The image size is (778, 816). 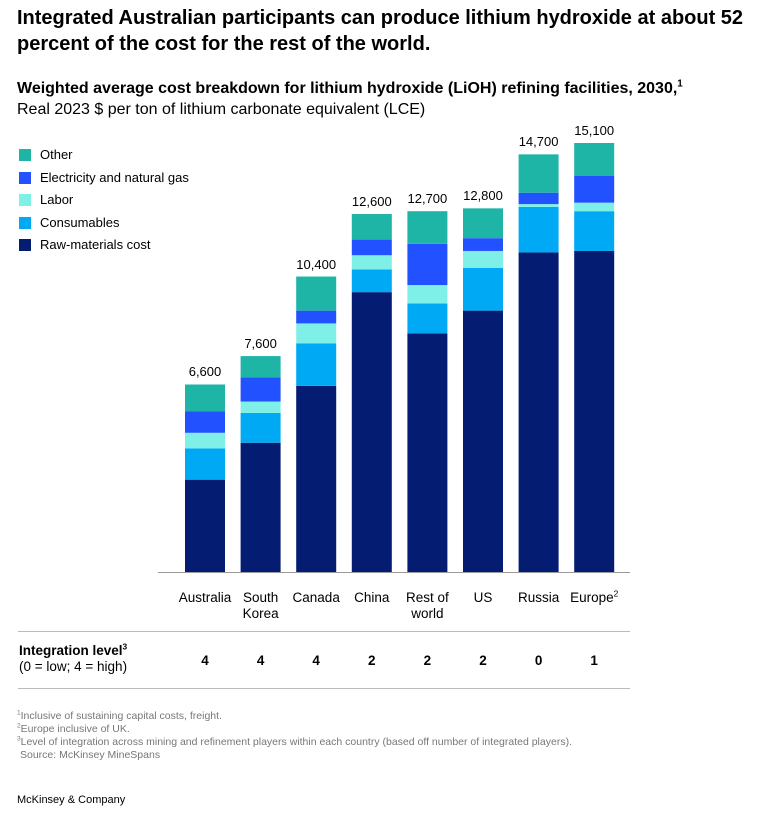 I want to click on legend-label: Other, so click(x=56, y=154).